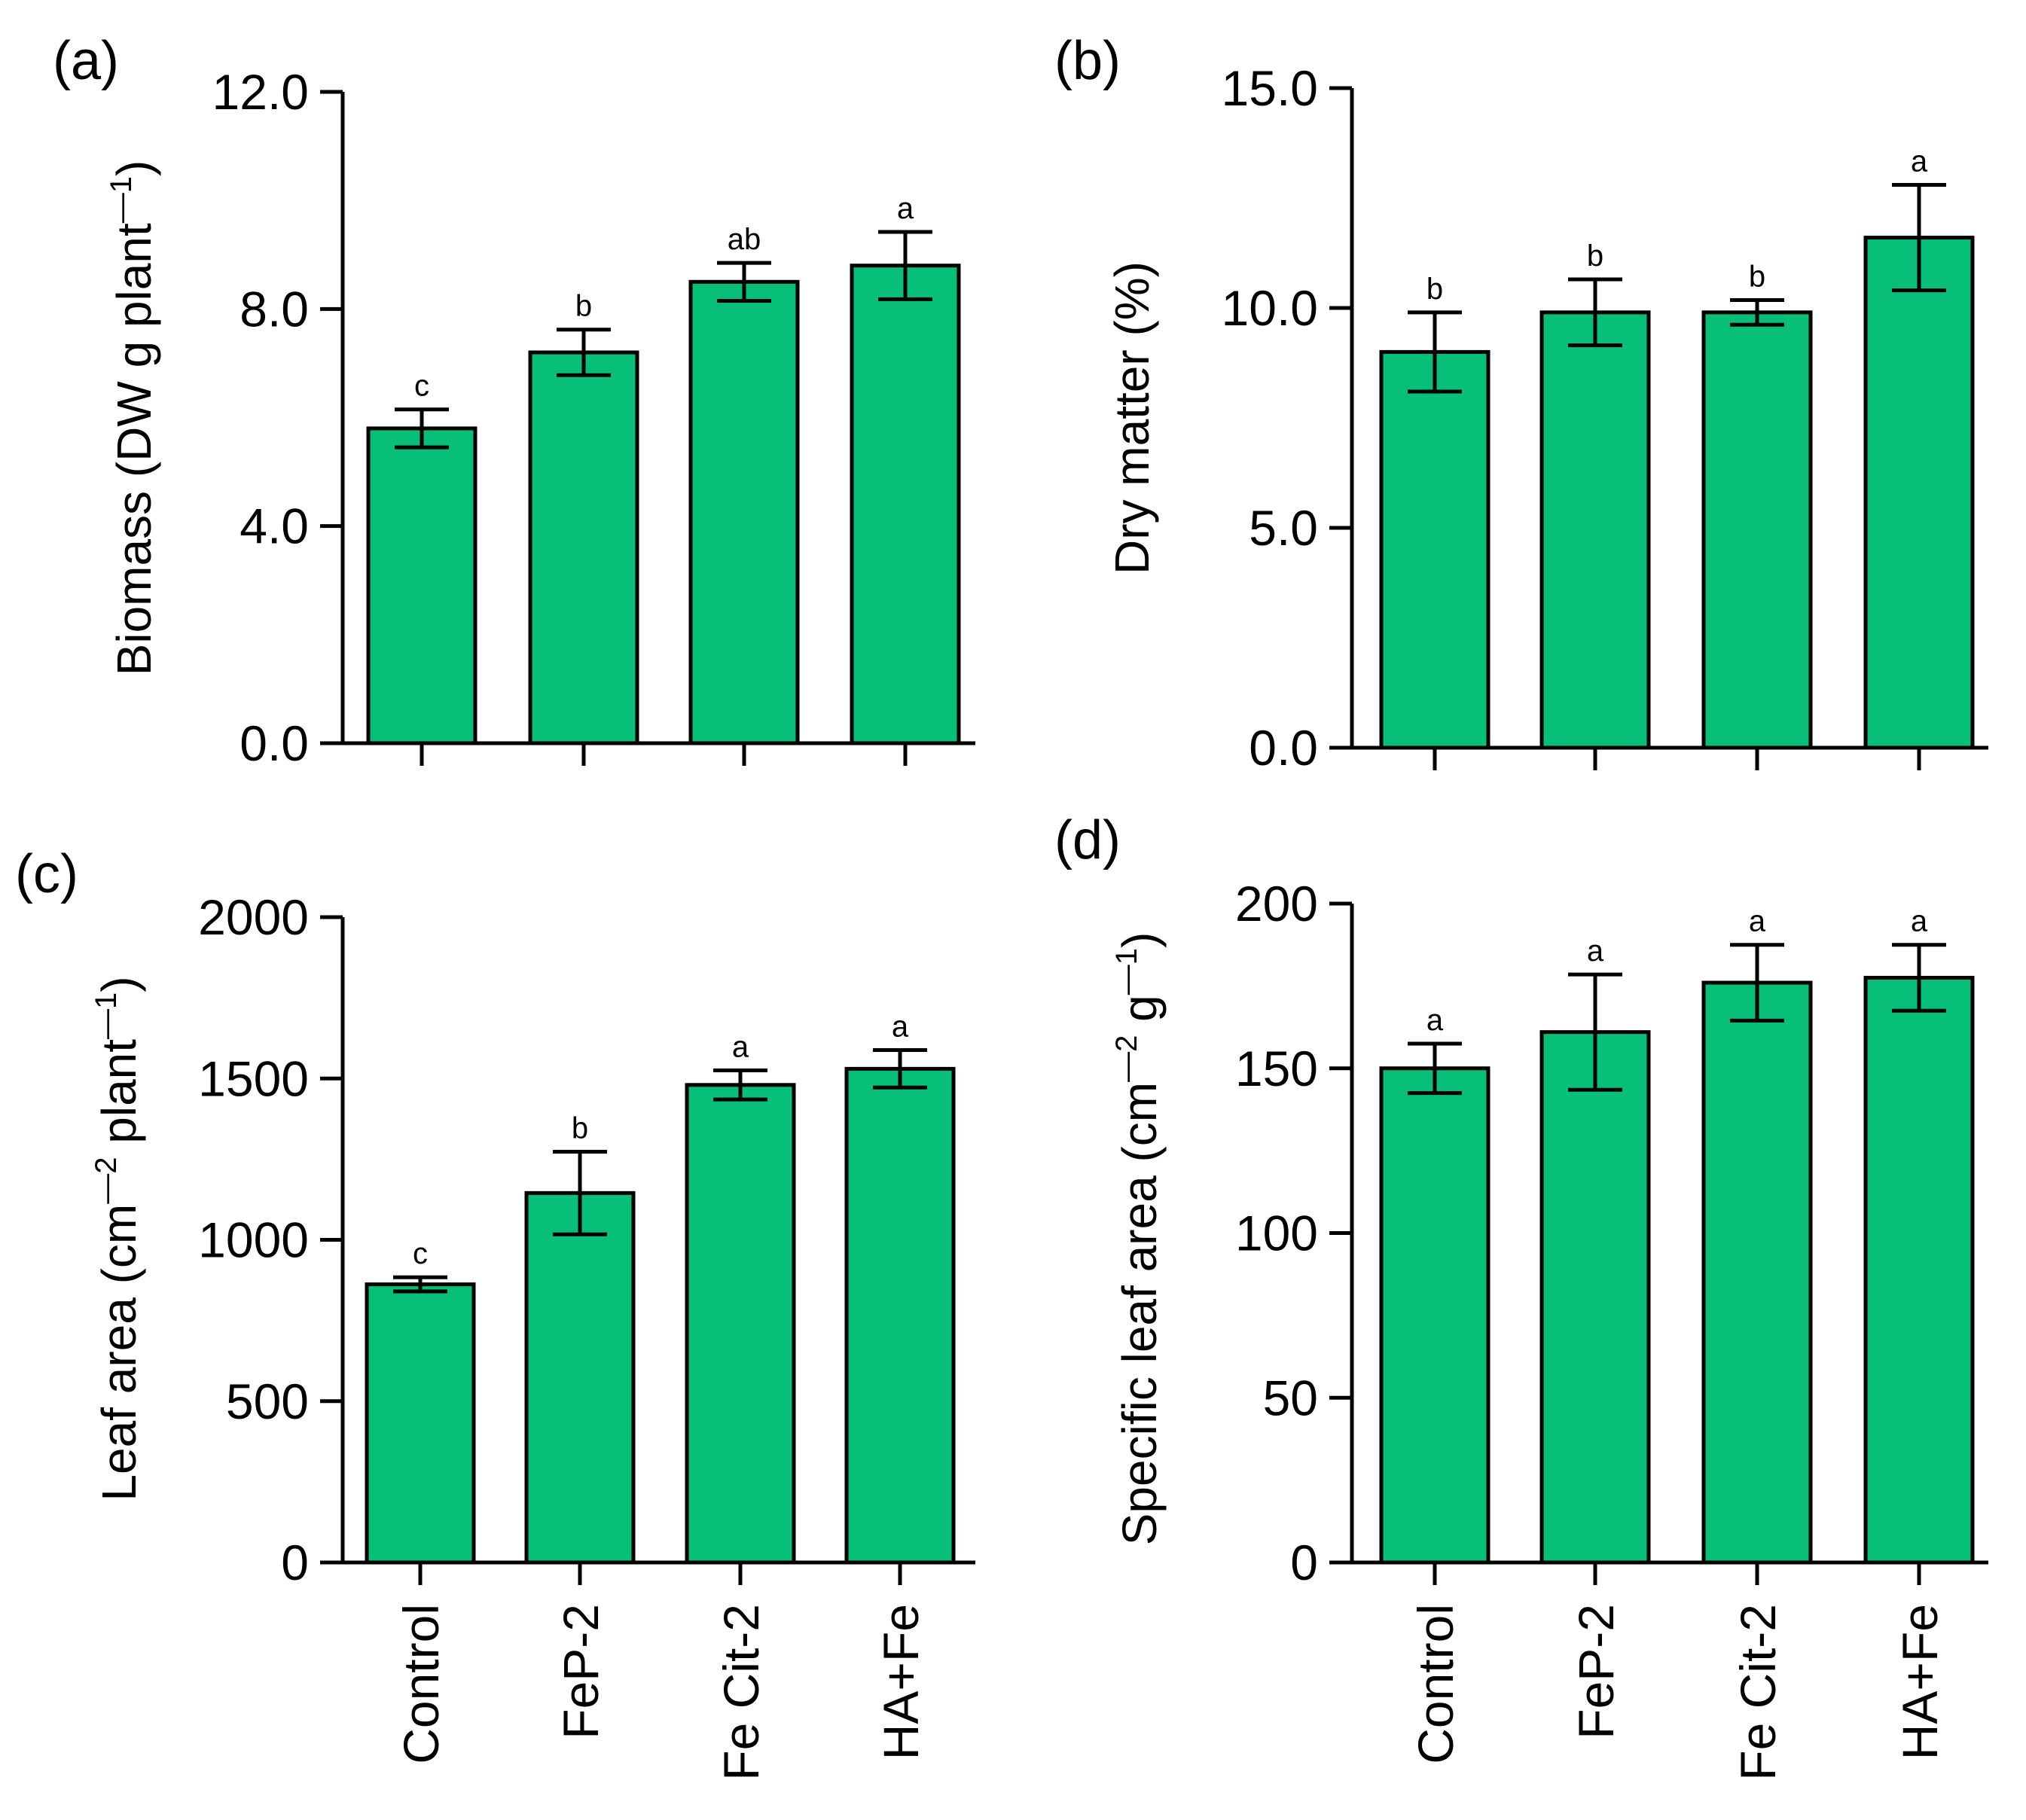 The width and height of the screenshot is (2026, 1820). What do you see at coordinates (740, 1047) in the screenshot?
I see `significance-label-c-2: a` at bounding box center [740, 1047].